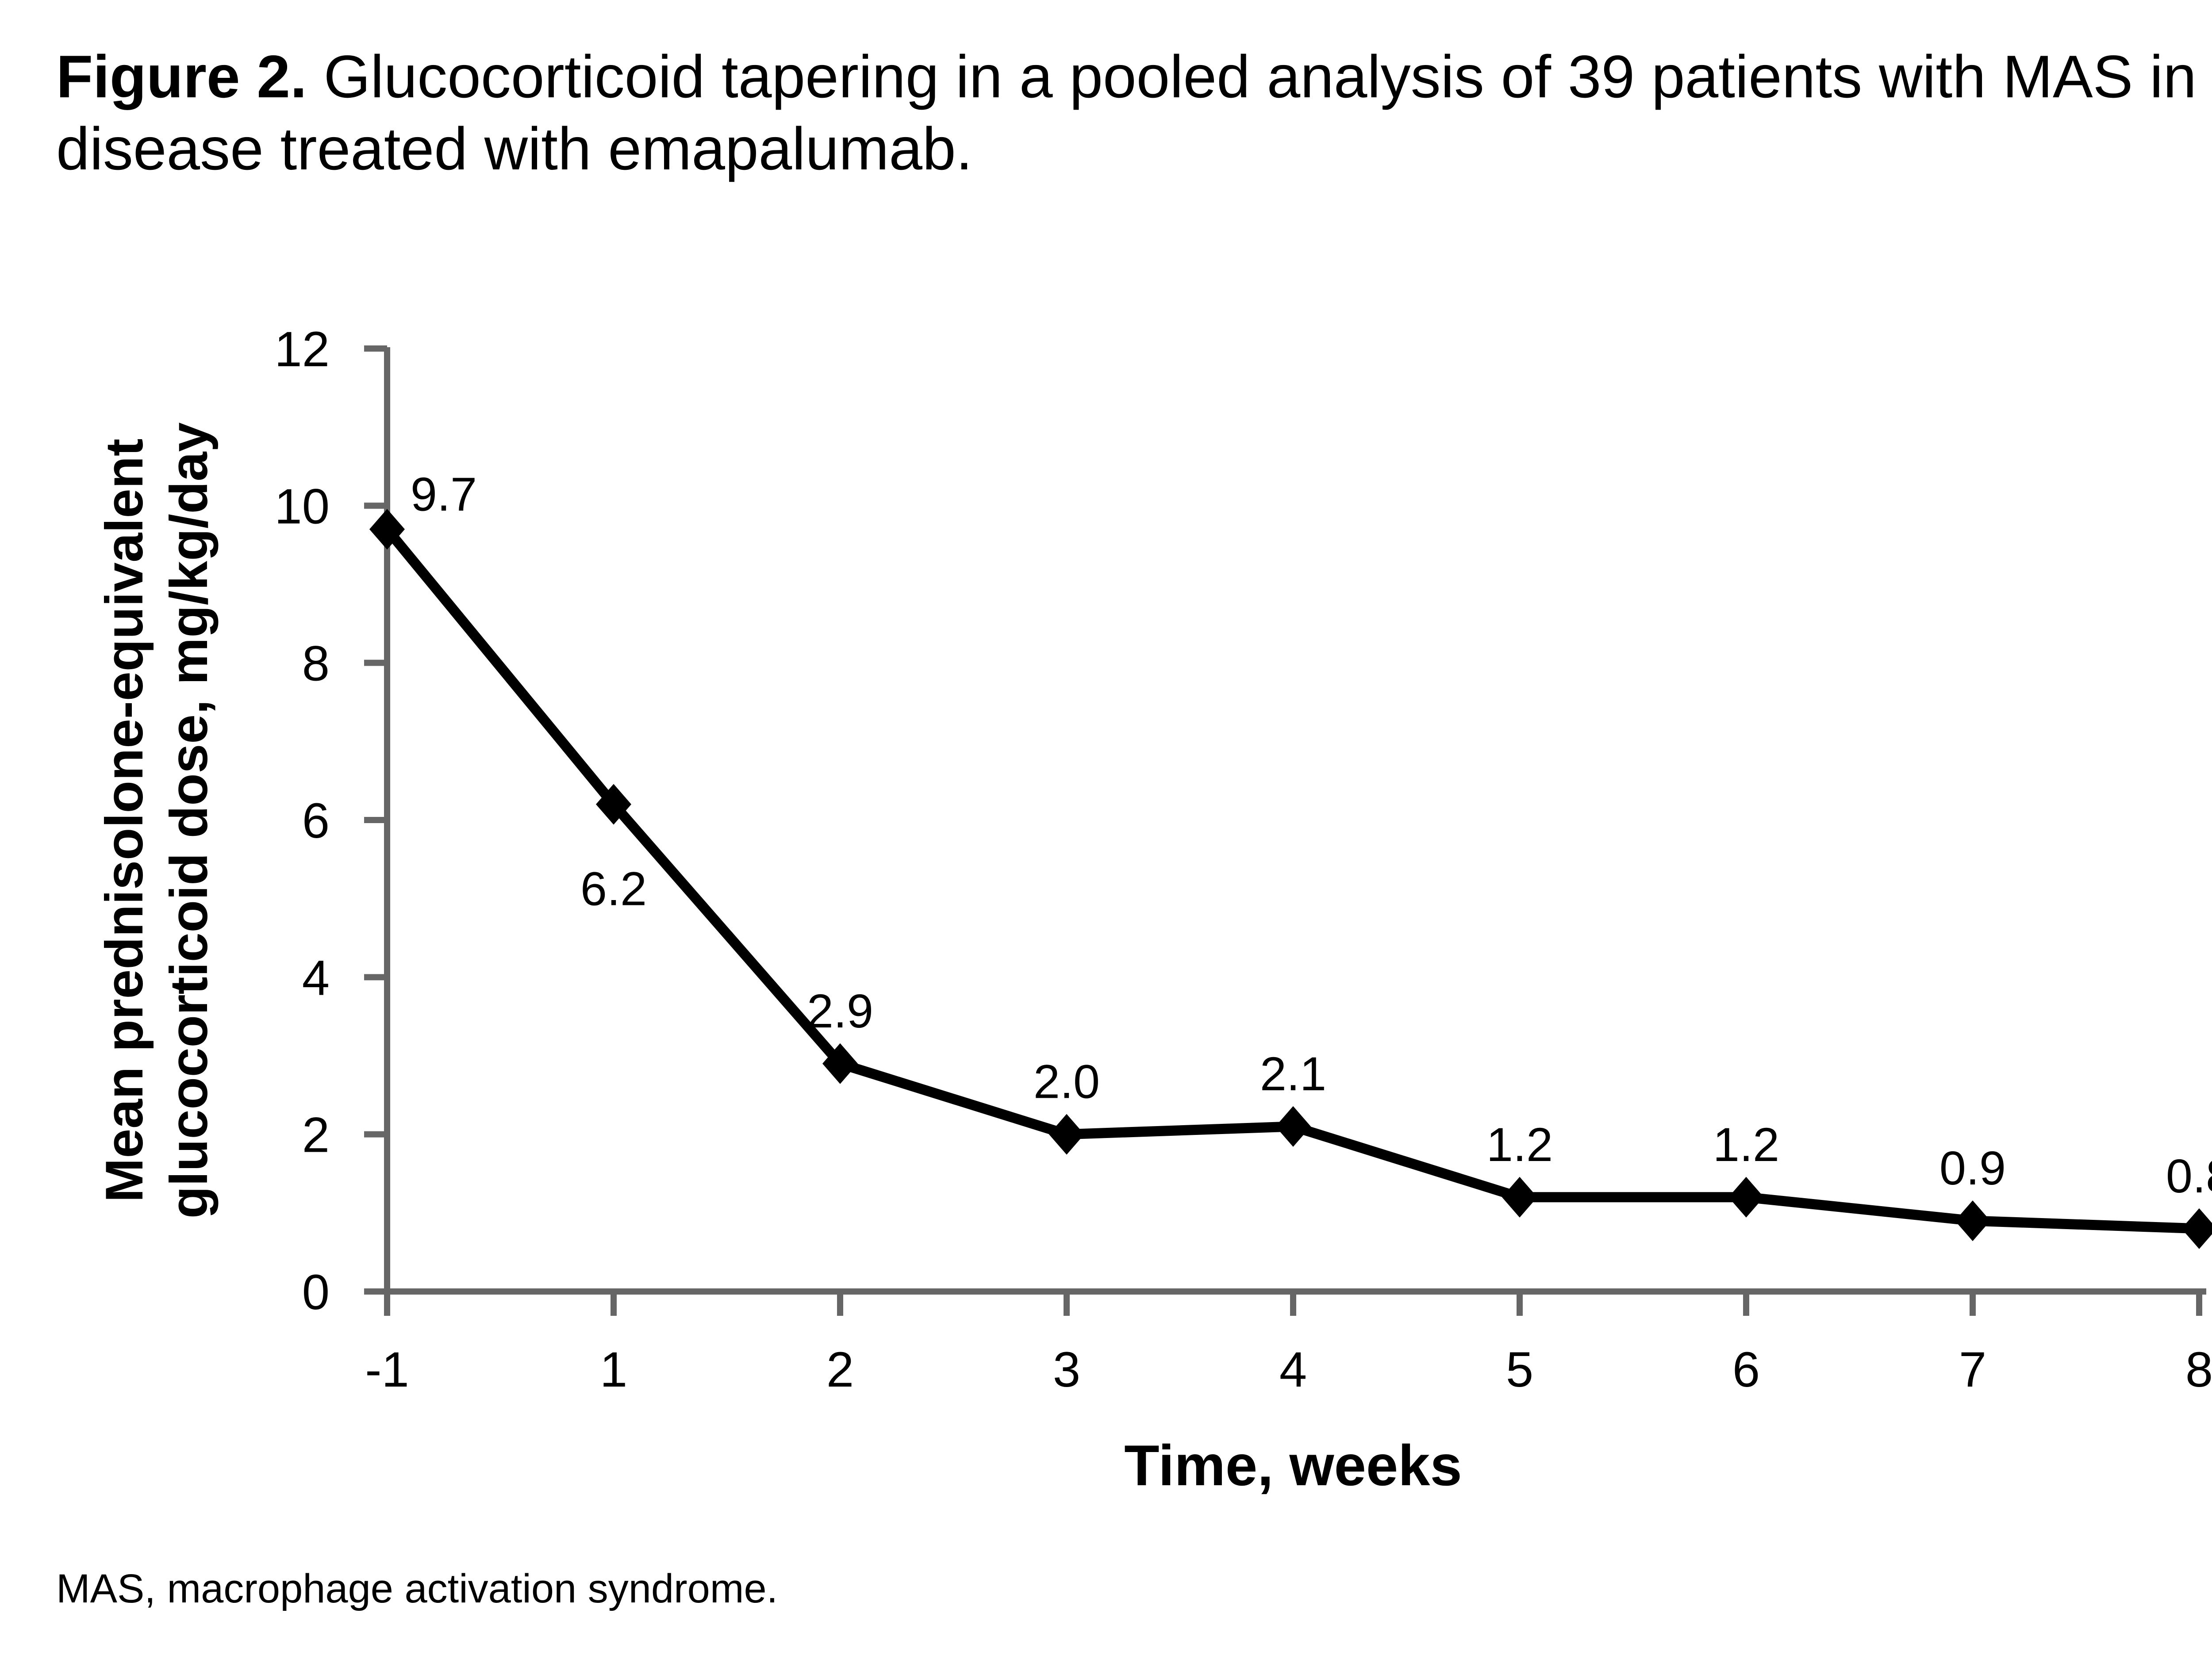  I want to click on figure-footnote: MAS, macrophage activation syndrome., so click(417, 1589).